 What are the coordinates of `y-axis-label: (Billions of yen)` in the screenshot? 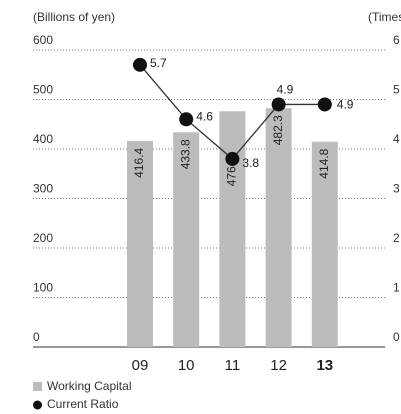 It's located at (74, 17).